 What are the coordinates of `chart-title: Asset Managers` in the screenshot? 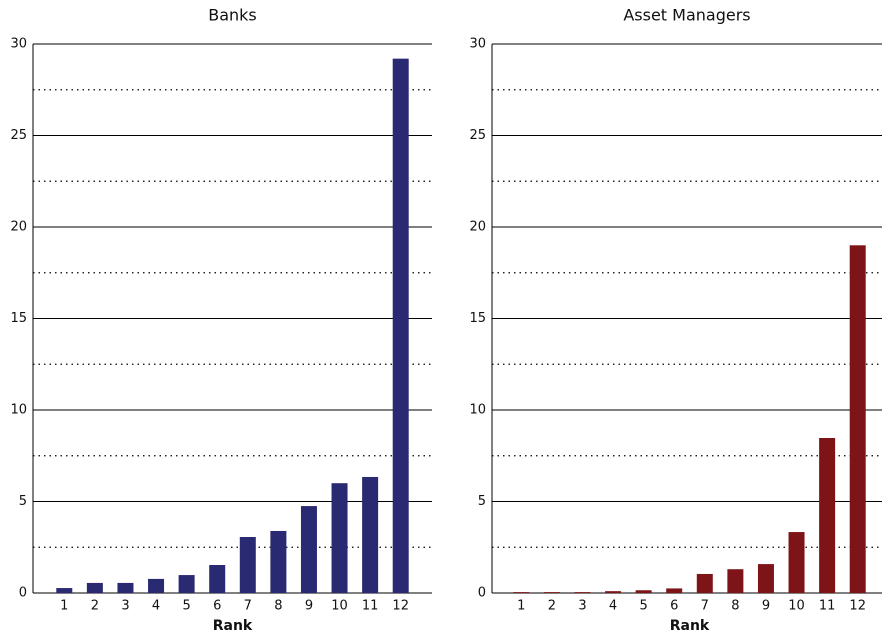 It's located at (686, 15).